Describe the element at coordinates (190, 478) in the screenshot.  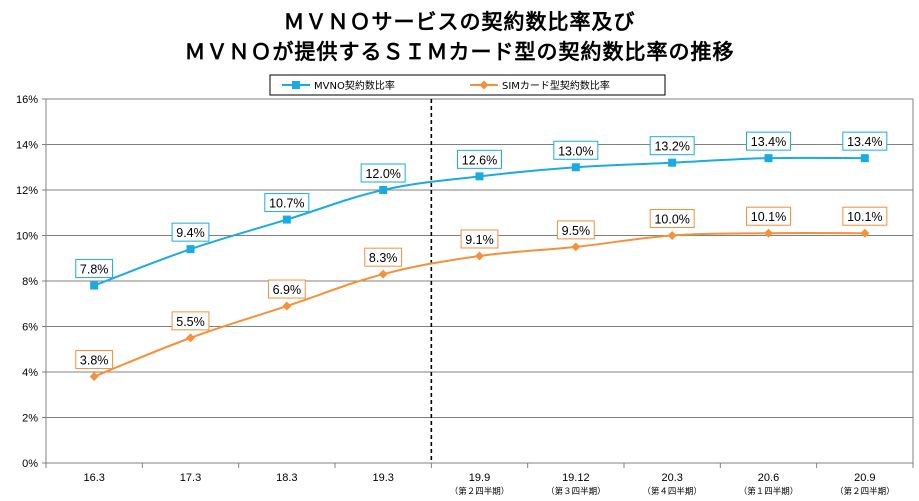
I see `x-tick-label: 17.3` at that location.